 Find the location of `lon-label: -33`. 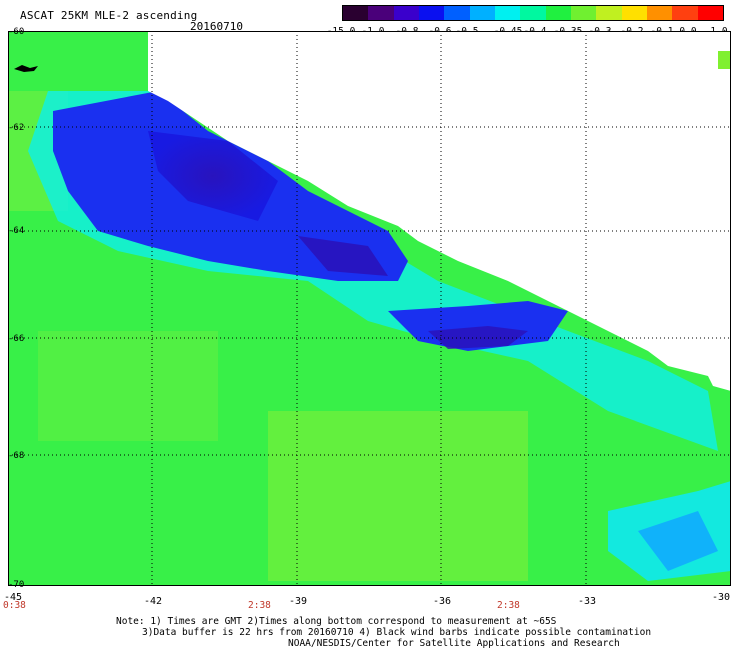

lon-label: -33 is located at coordinates (587, 601).